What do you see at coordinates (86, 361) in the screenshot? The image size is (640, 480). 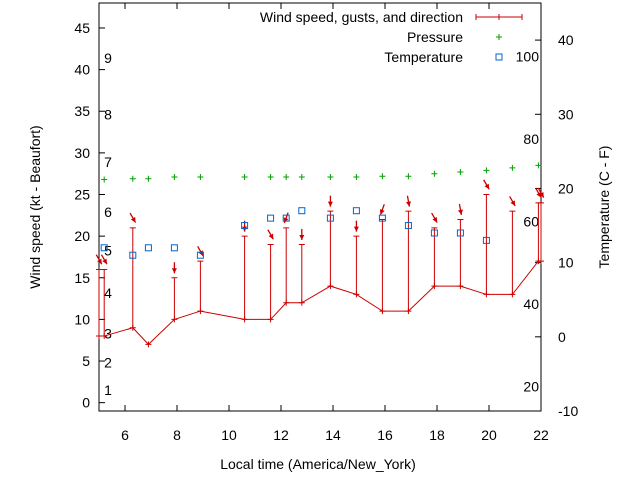 I see `y-tick-label: 5` at bounding box center [86, 361].